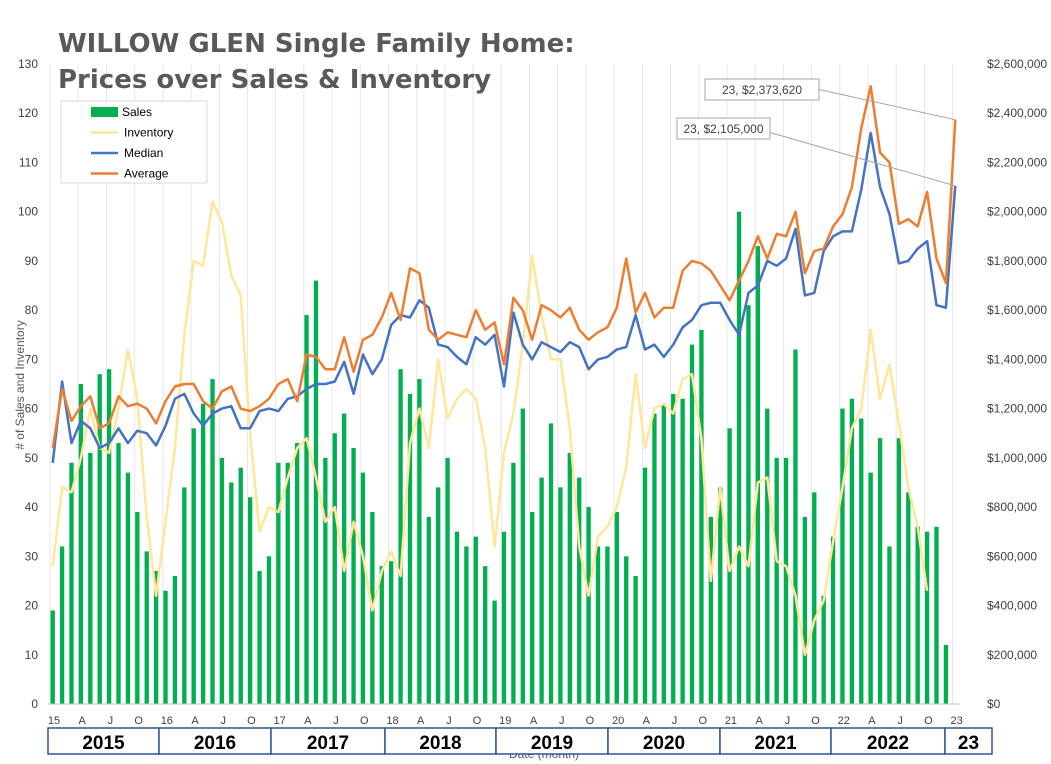  I want to click on year-label: 2018, so click(440, 743).